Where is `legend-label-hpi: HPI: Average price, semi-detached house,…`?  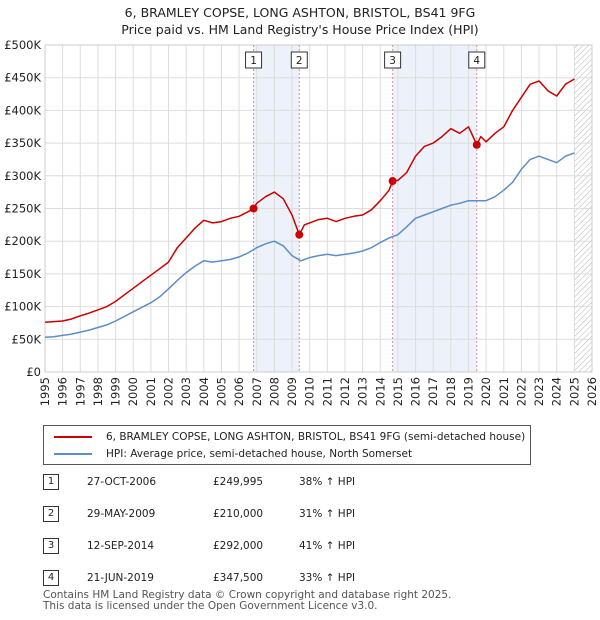 legend-label-hpi: HPI: Average price, semi-detached house,… is located at coordinates (259, 454).